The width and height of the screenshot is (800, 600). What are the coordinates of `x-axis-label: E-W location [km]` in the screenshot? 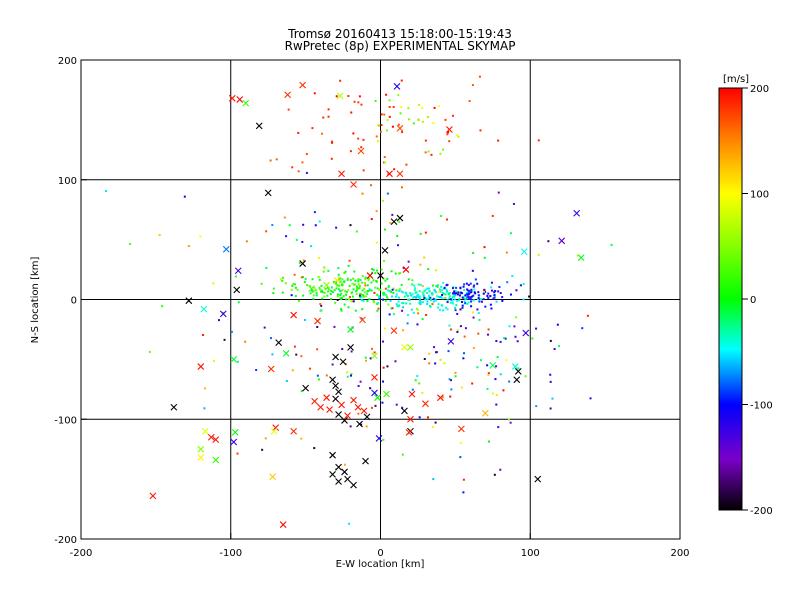 It's located at (380, 564).